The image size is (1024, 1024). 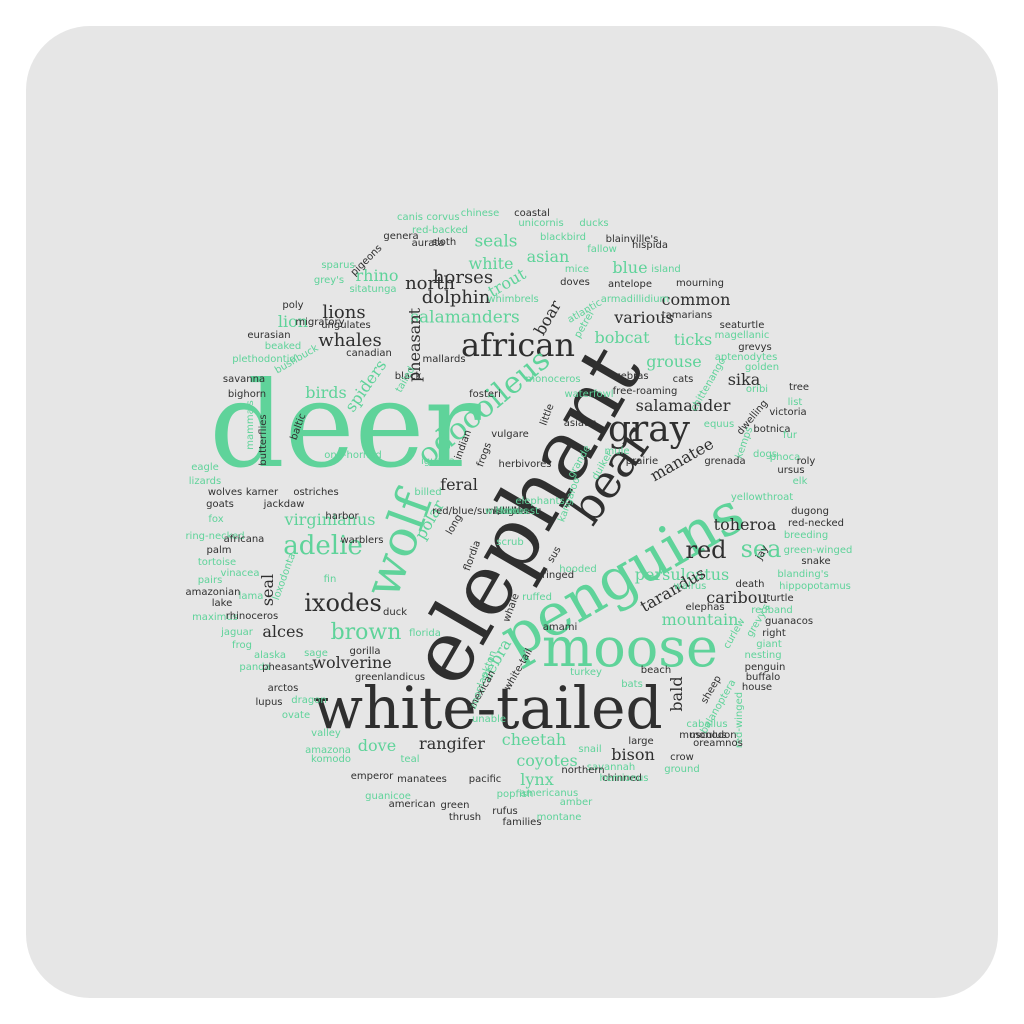 I want to click on cloud-word: lions, so click(x=344, y=312).